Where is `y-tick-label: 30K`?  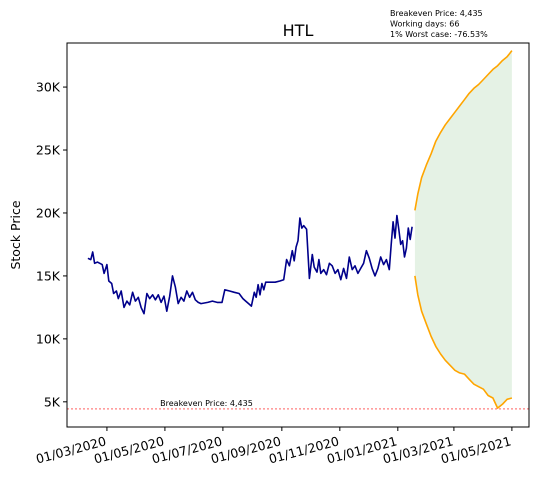
y-tick-label: 30K is located at coordinates (48, 87).